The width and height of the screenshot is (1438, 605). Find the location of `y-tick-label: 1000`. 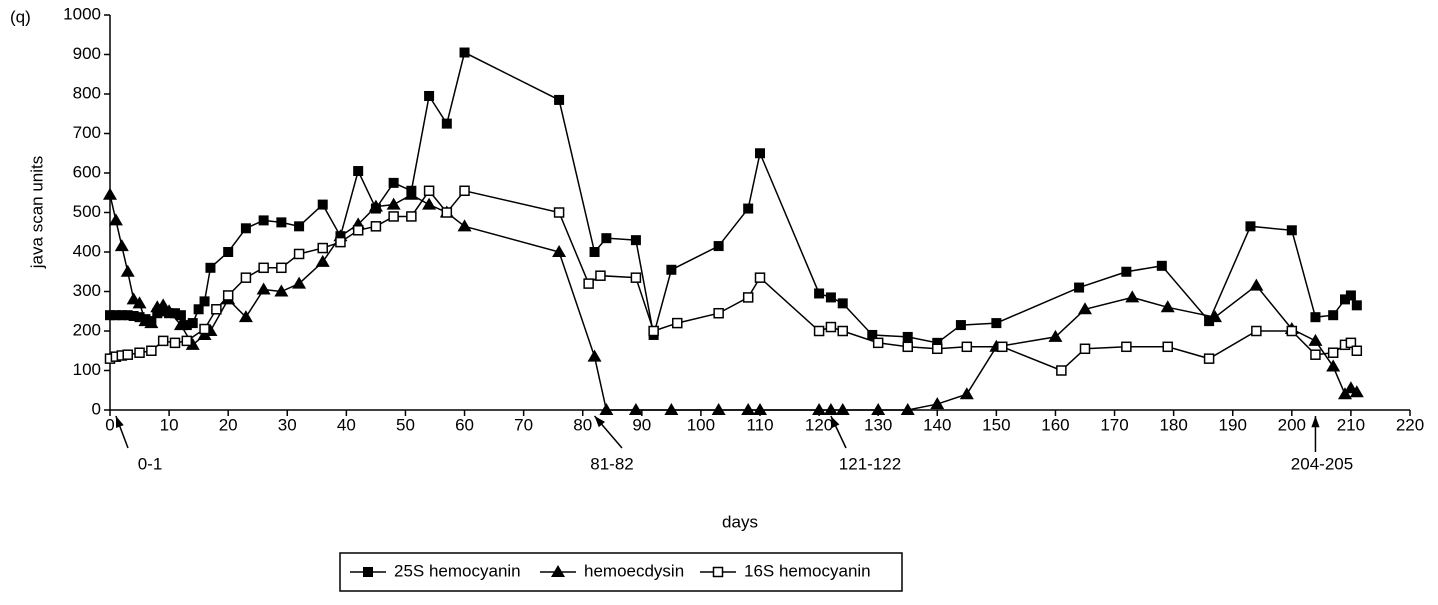

y-tick-label: 1000 is located at coordinates (82, 13).